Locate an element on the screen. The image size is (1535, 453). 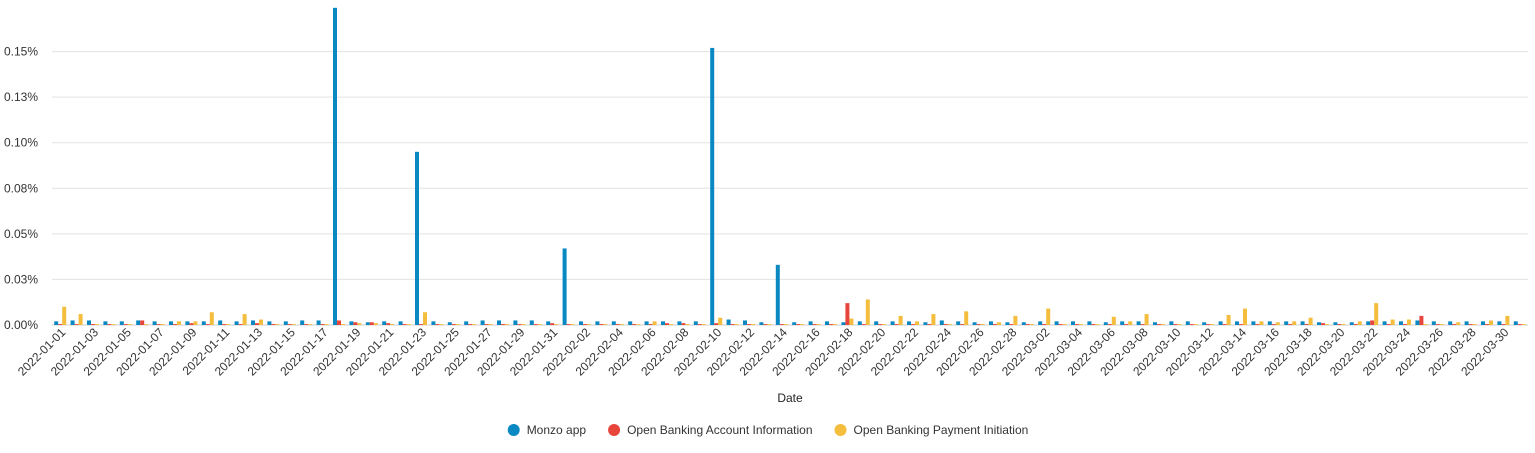
x-axis-title: Date is located at coordinates (790, 398).